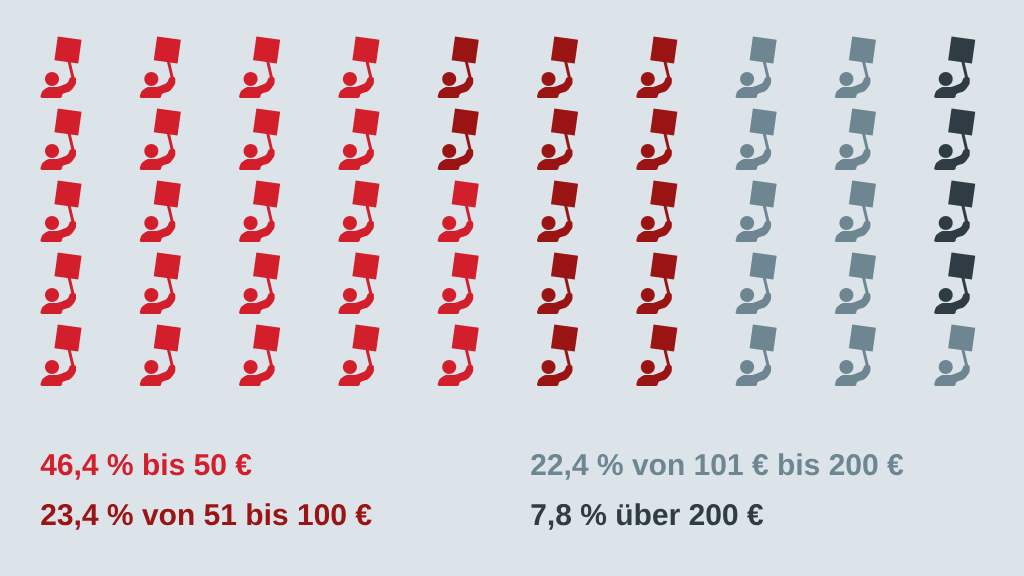  What do you see at coordinates (569, 517) in the screenshot?
I see `data-label: 7,8 %` at bounding box center [569, 517].